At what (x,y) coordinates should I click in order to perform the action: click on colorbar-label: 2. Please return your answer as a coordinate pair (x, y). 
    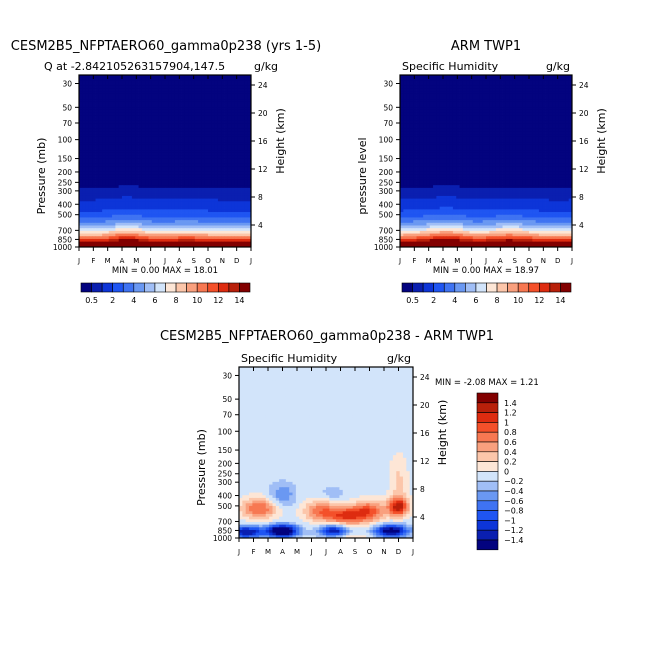
    Looking at the image, I should click on (112, 300).